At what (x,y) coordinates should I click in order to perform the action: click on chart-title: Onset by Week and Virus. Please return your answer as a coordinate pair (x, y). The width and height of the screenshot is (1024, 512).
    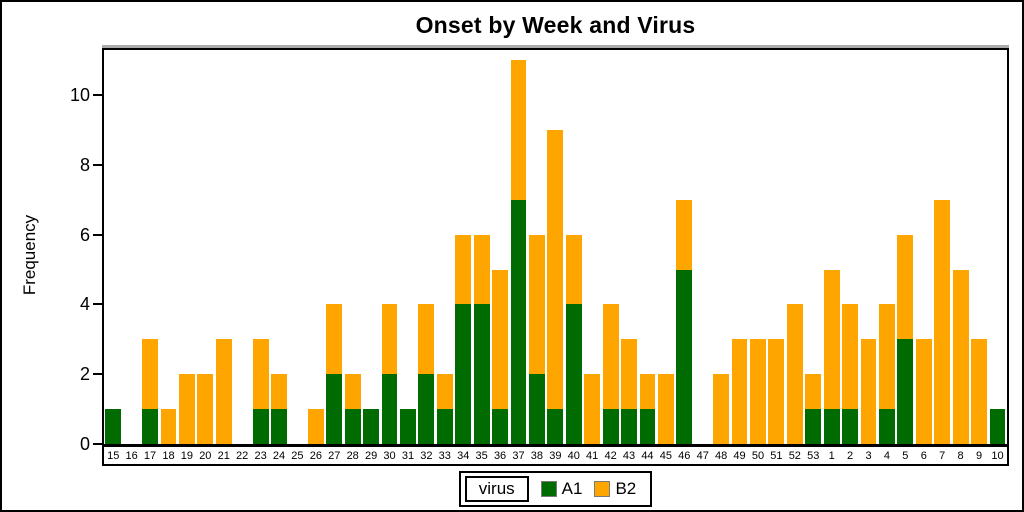
    Looking at the image, I should click on (555, 25).